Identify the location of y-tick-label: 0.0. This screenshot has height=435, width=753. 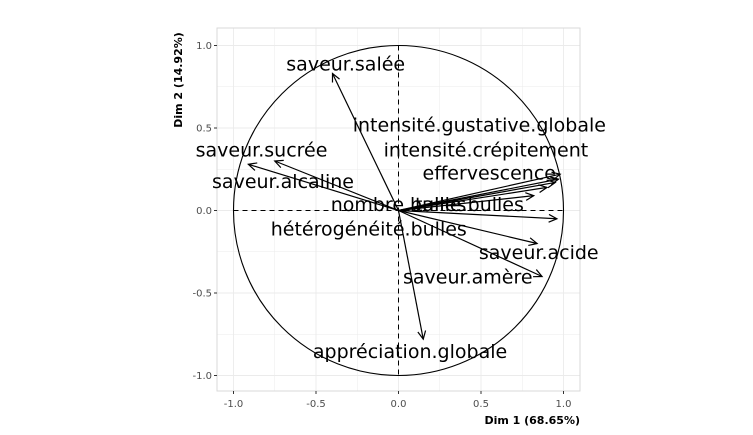
(204, 211).